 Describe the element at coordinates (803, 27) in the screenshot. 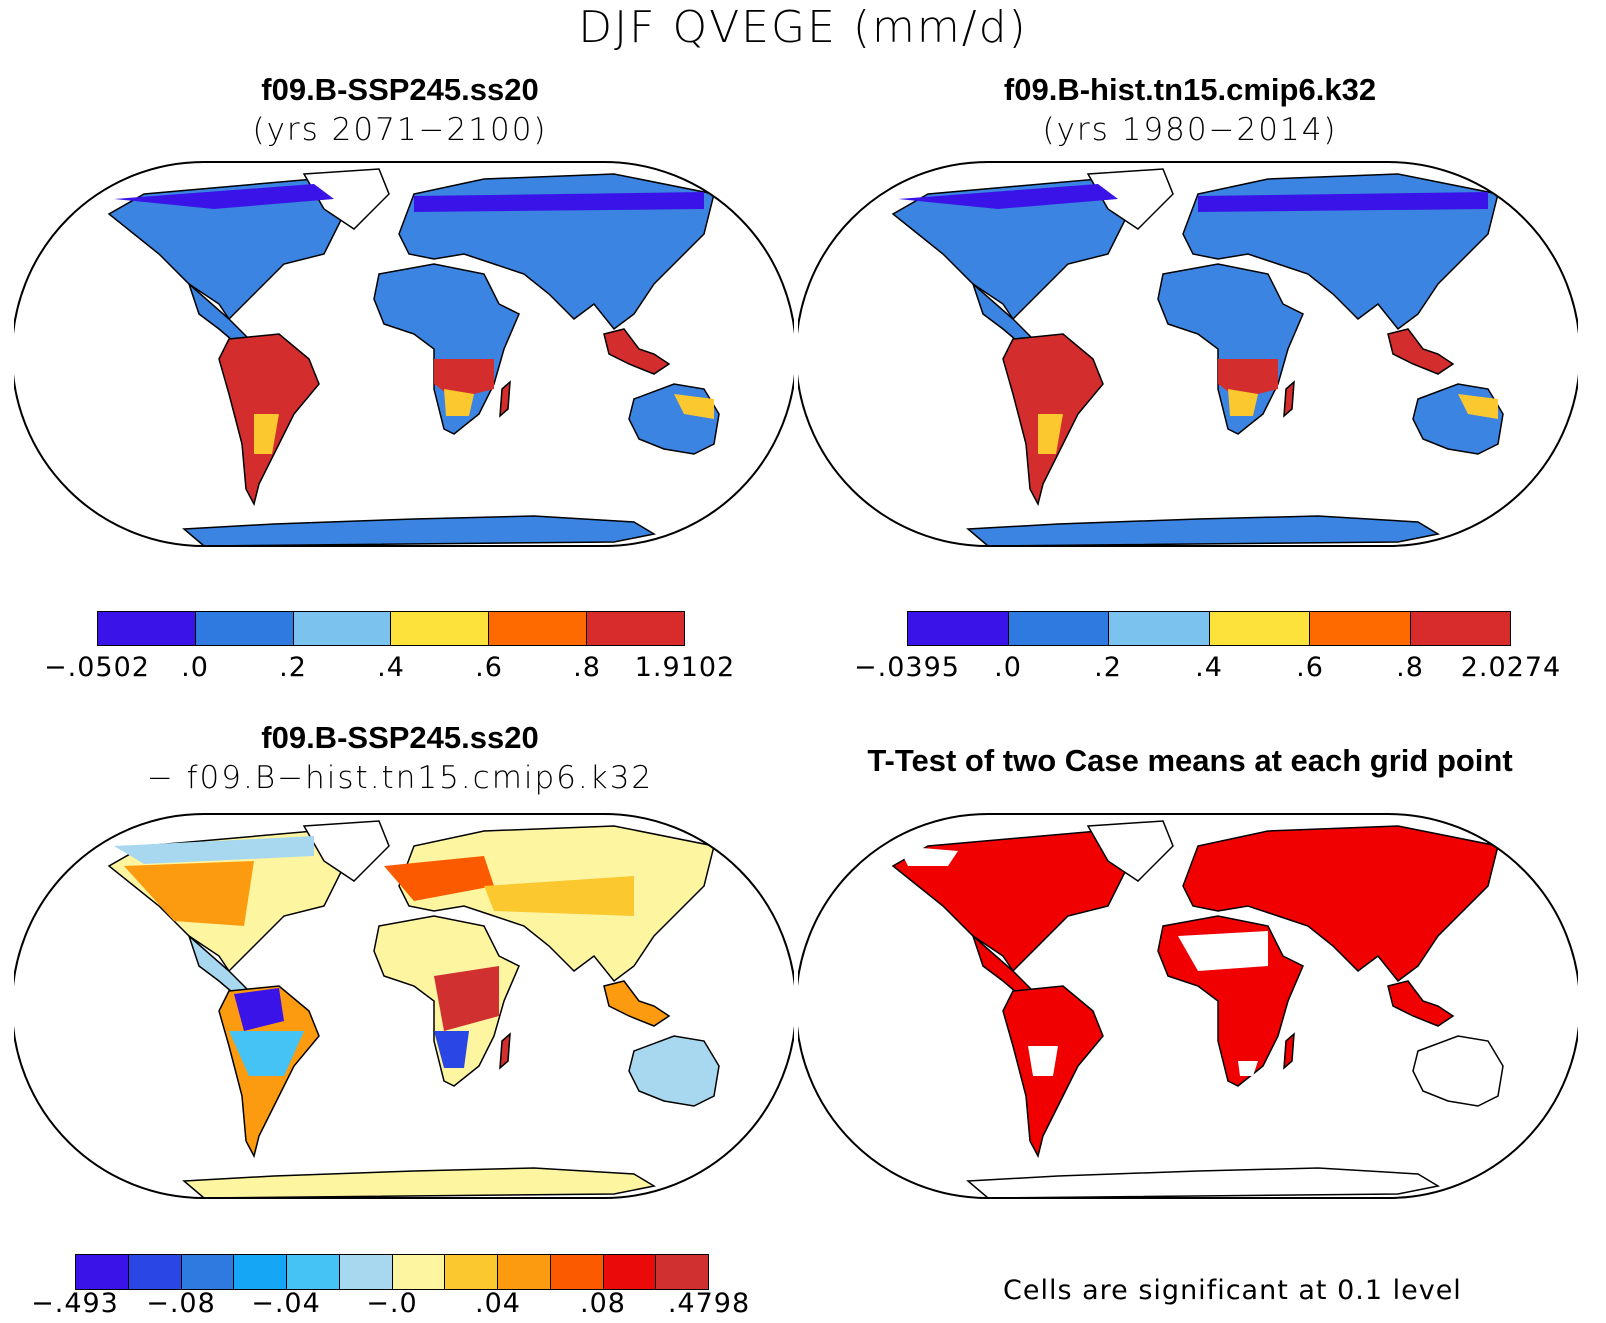

I see `figure-title: DJF QVEGE (mm/d)` at that location.